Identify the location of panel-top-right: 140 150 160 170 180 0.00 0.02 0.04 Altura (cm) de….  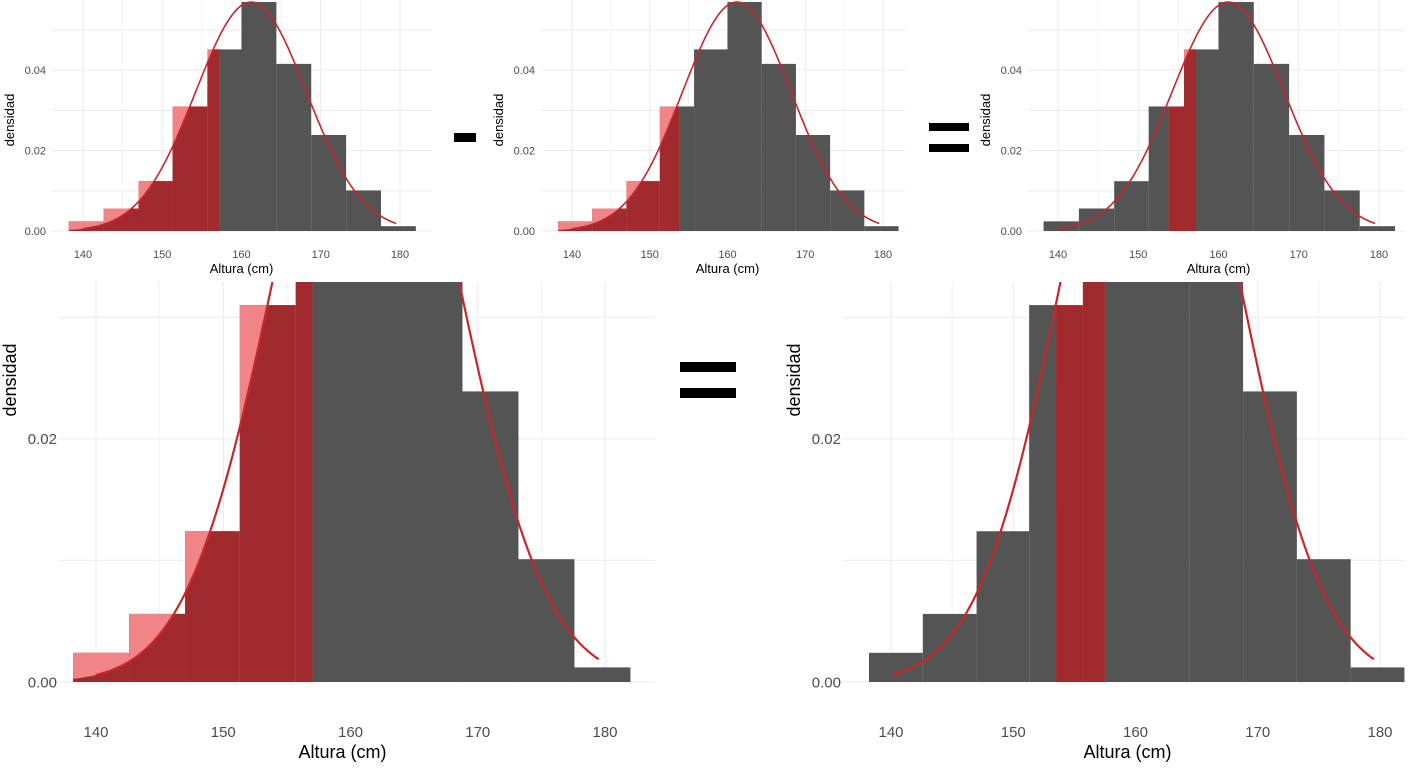
(1191, 138).